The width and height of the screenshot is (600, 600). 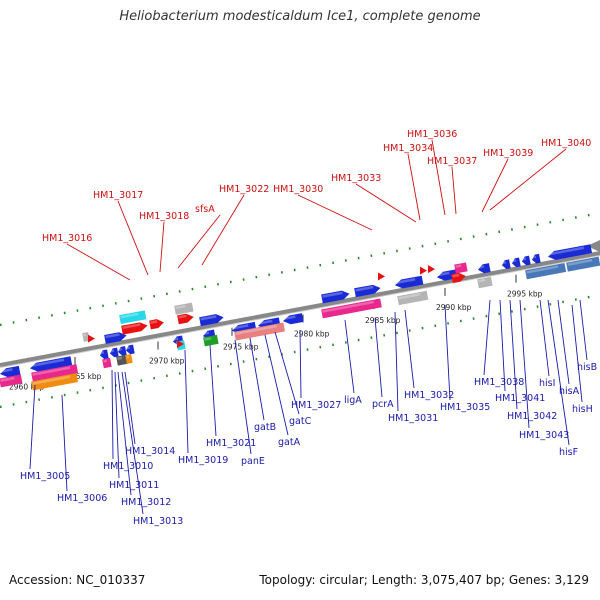 I want to click on scale-tick-label: 2995 kbp, so click(x=525, y=294).